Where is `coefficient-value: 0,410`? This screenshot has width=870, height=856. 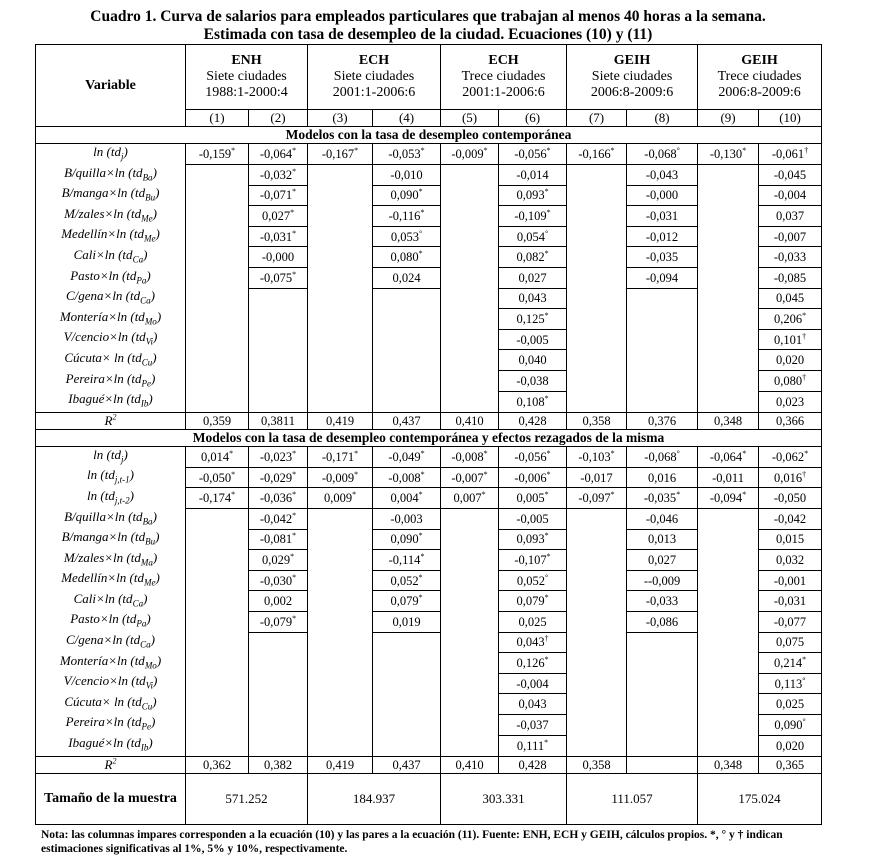
coefficient-value: 0,410 is located at coordinates (469, 420).